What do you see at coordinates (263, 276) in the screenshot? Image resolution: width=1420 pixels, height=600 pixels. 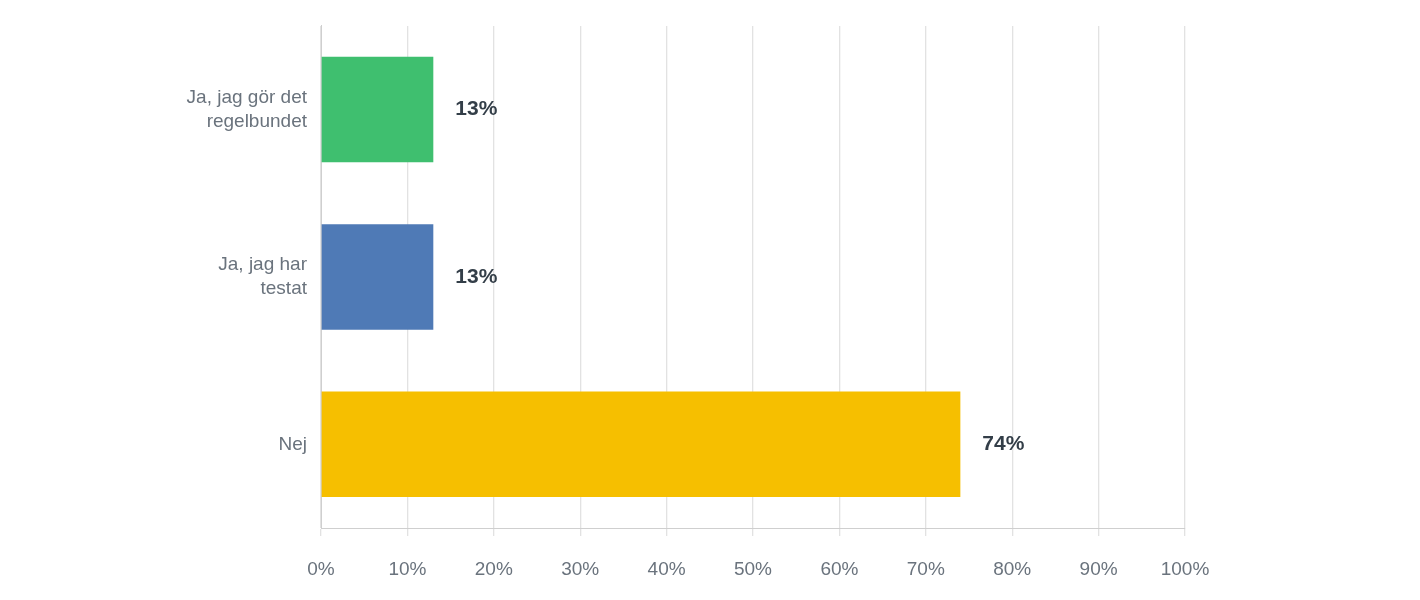 I see `y-tick-label: Ja, jag har testat` at bounding box center [263, 276].